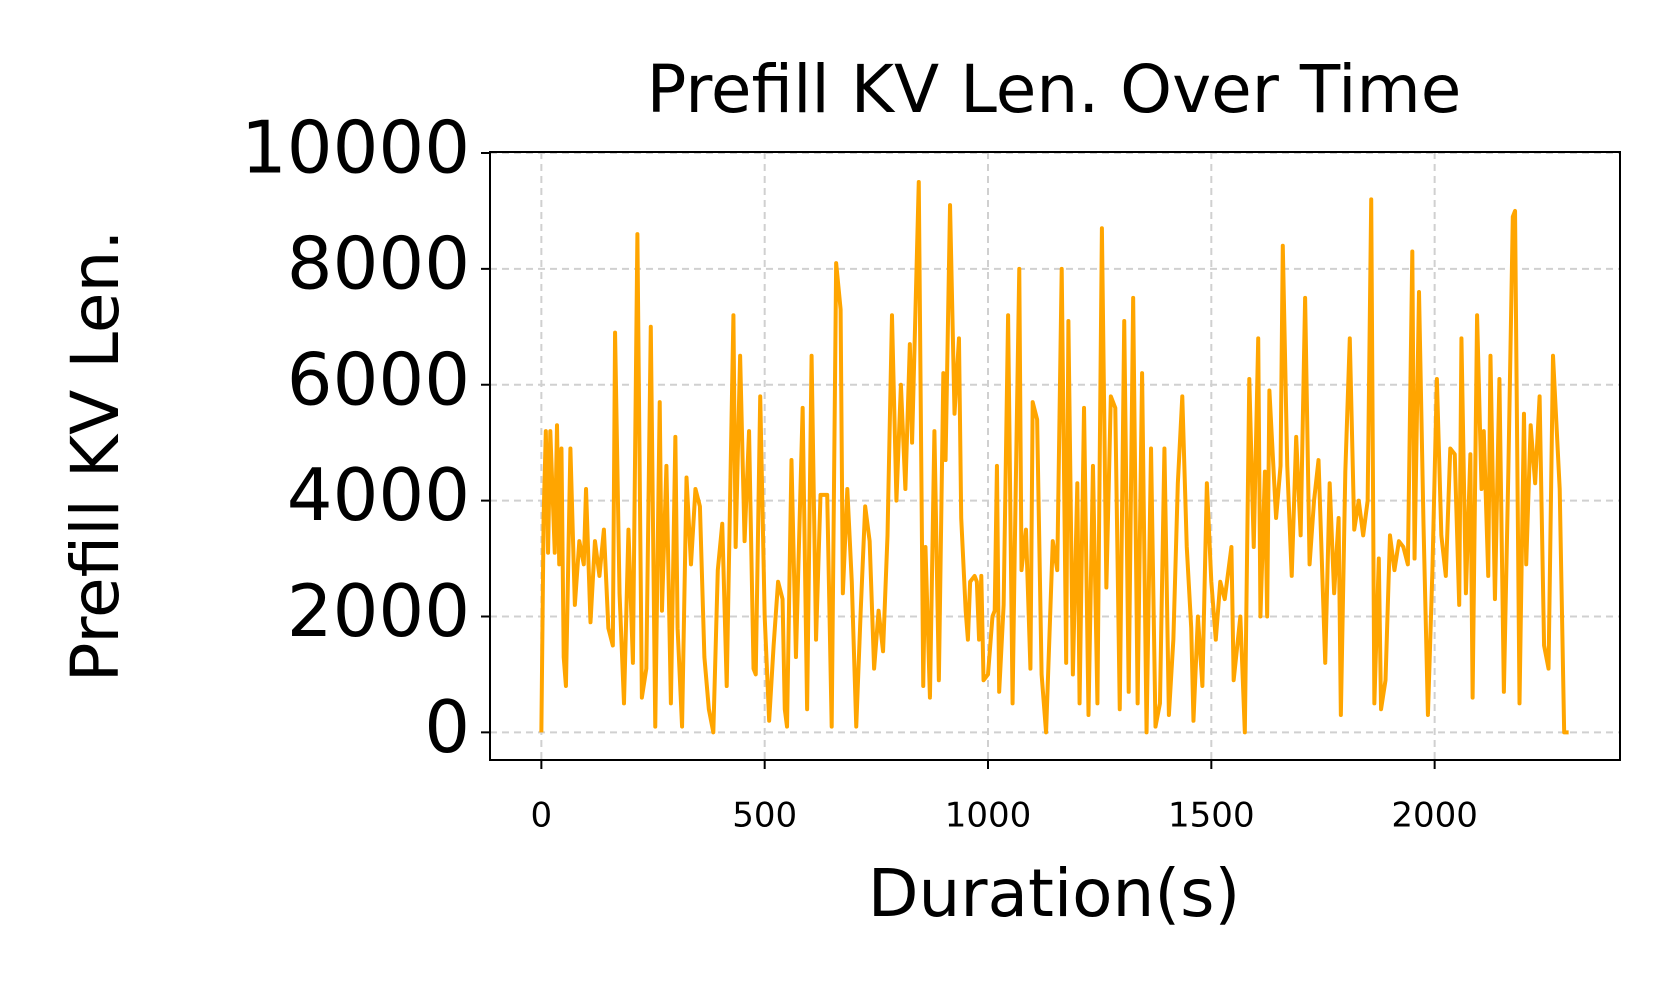 This screenshot has width=1661, height=997. Describe the element at coordinates (1211, 816) in the screenshot. I see `x-tick-label: 1500` at that location.